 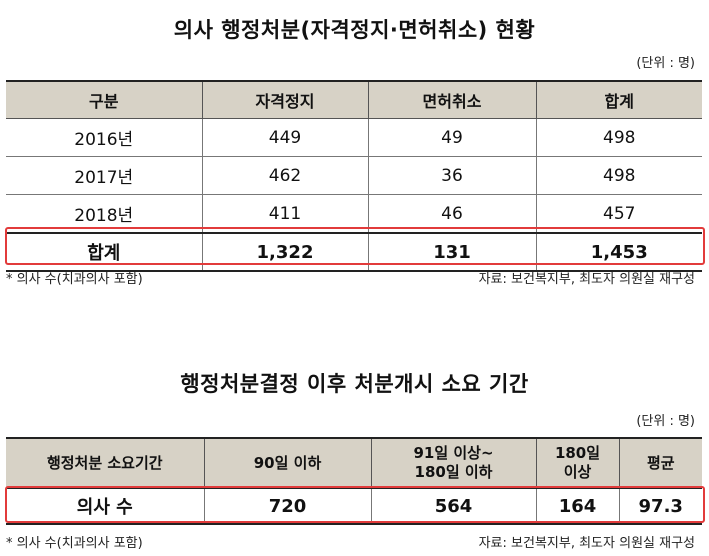 I want to click on table1-total-row: 합계 1,322 131 1,453, so click(x=354, y=251).